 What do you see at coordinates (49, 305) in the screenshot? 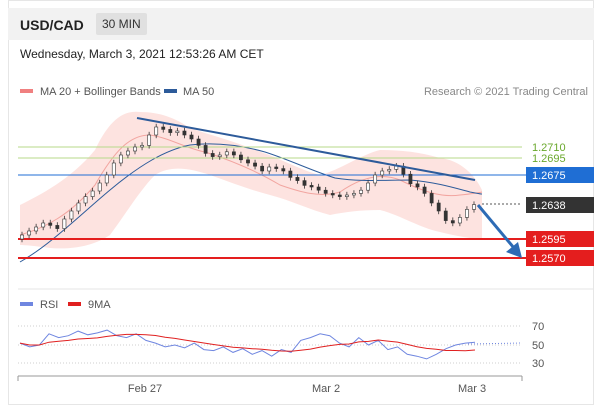
I see `rsi-legend-label: RSI` at bounding box center [49, 305].